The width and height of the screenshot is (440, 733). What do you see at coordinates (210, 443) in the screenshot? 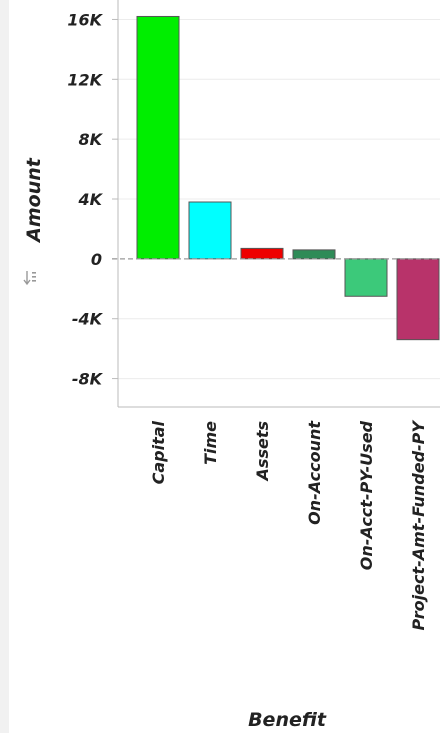
I see `x-tick-label: Time` at bounding box center [210, 443].